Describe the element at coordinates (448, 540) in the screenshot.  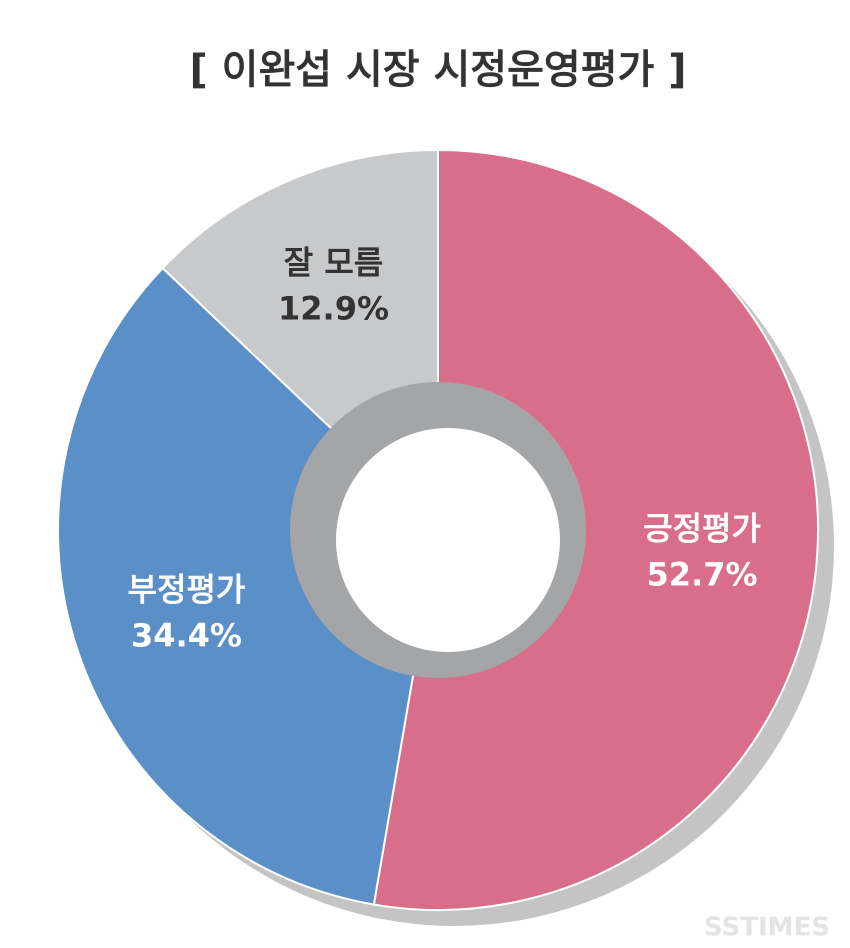
I see `hole` at that location.